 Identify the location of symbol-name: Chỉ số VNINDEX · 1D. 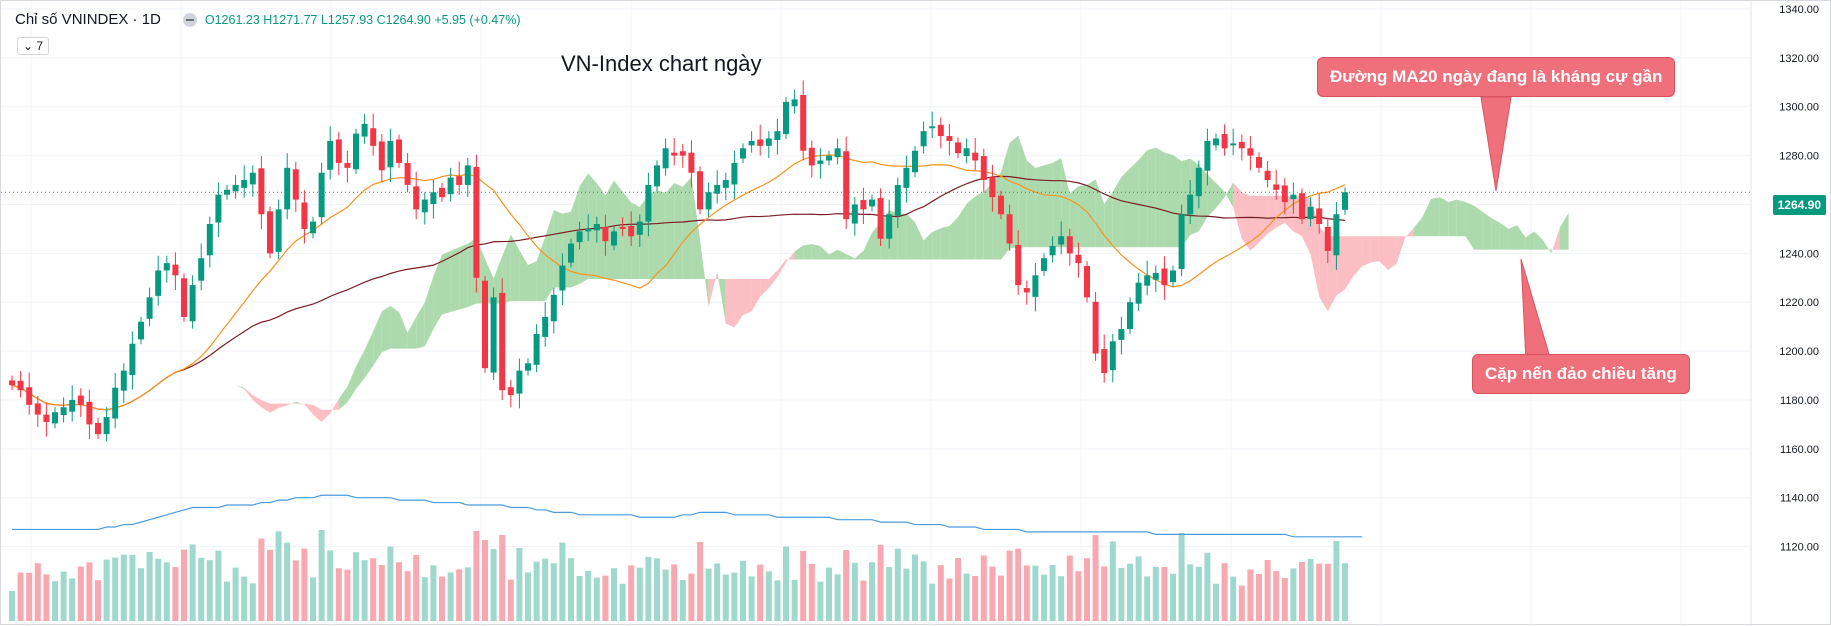
(88, 19).